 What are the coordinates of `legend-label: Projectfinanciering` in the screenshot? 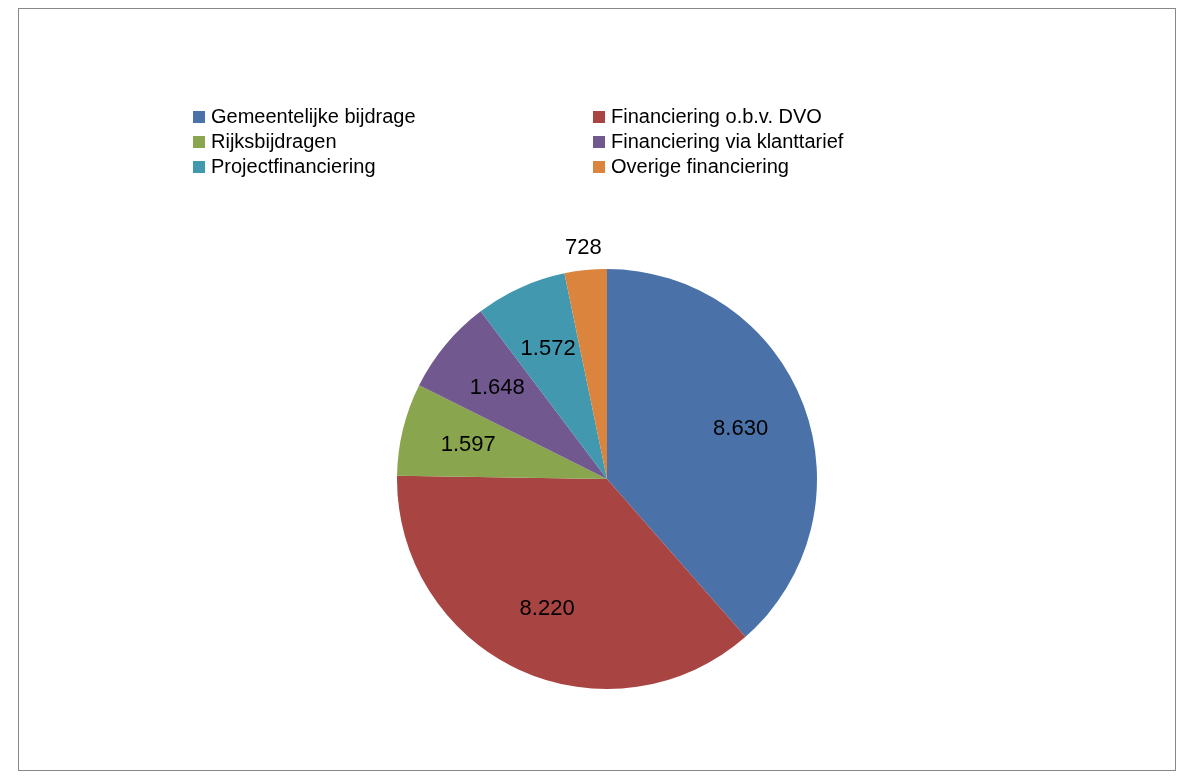 It's located at (293, 166).